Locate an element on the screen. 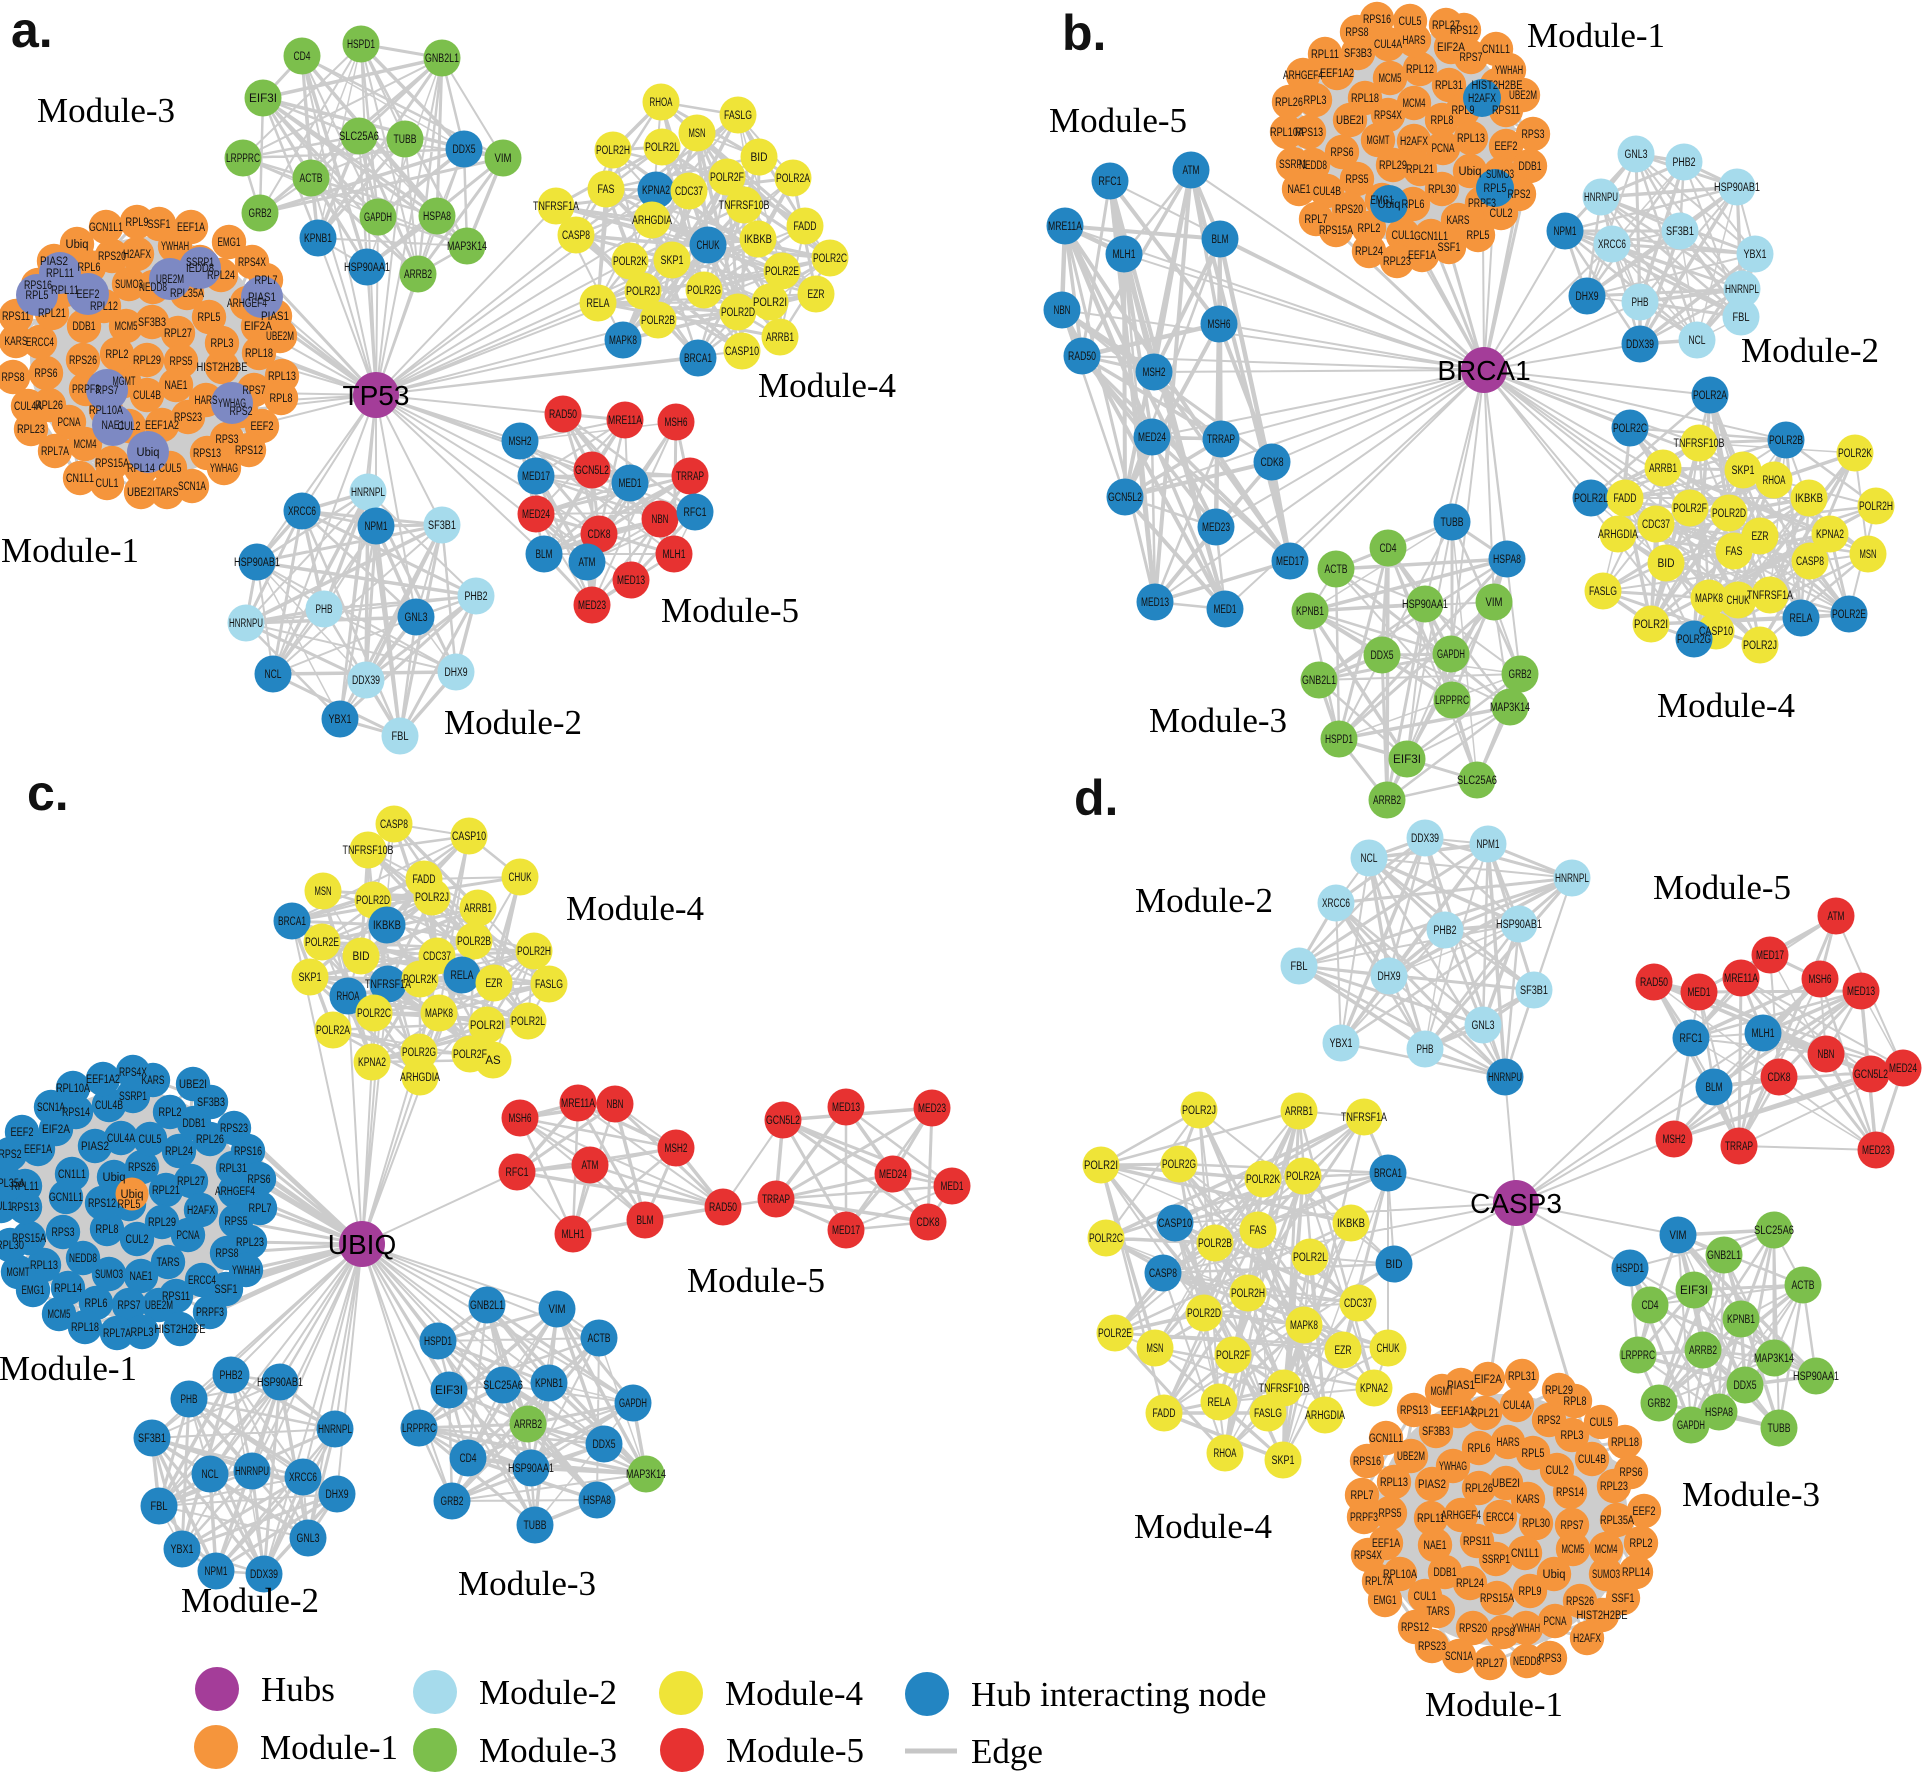 This screenshot has width=1923, height=1775. svg-text: CN1L1 is located at coordinates (72, 1175).